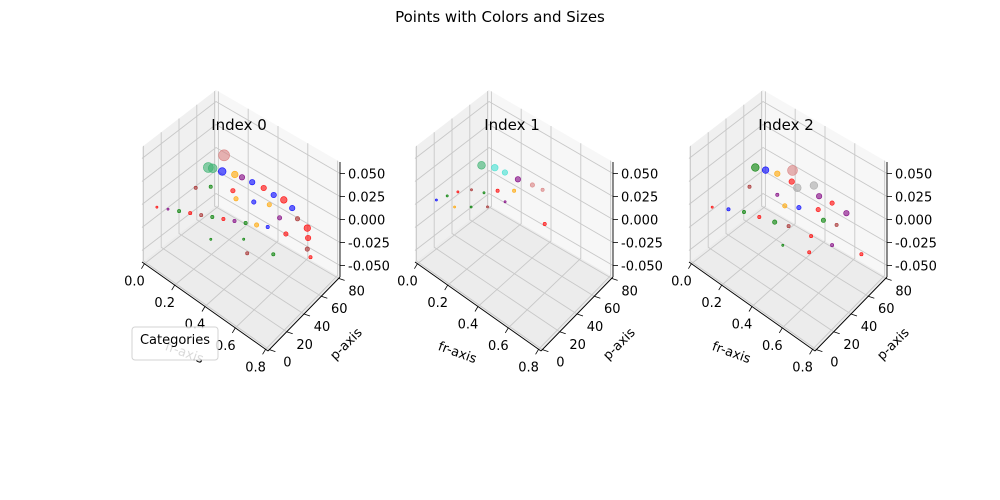  I want to click on x-tick-label: 0.6, so click(225, 346).